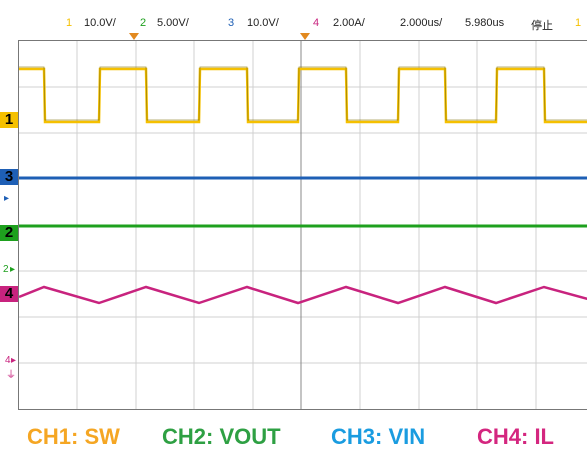 The width and height of the screenshot is (587, 467). What do you see at coordinates (578, 23) in the screenshot?
I see `trigger-source: 1` at bounding box center [578, 23].